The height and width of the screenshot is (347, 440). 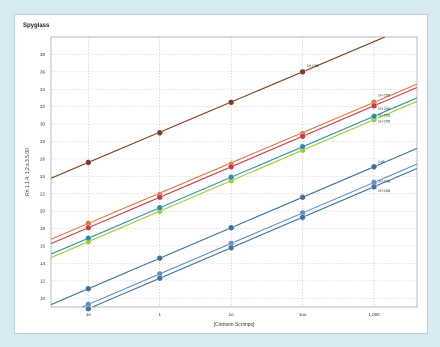 I want to click on x-tick-label: 1, so click(x=159, y=314).